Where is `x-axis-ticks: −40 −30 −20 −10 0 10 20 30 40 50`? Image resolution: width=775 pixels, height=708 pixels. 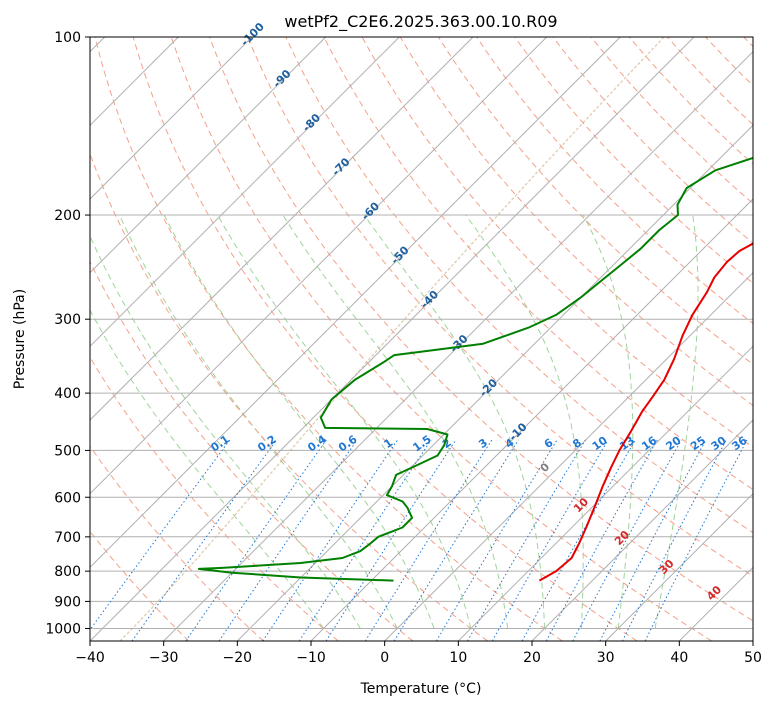
x-axis-ticks: −40 −30 −20 −10 0 10 20 30 40 50 is located at coordinates (418, 653).